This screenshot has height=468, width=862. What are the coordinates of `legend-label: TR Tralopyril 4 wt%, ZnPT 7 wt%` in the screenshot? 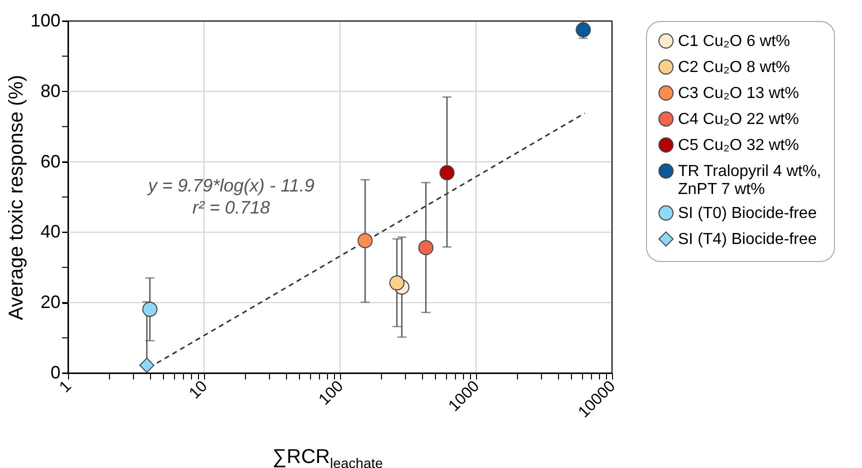 It's located at (750, 180).